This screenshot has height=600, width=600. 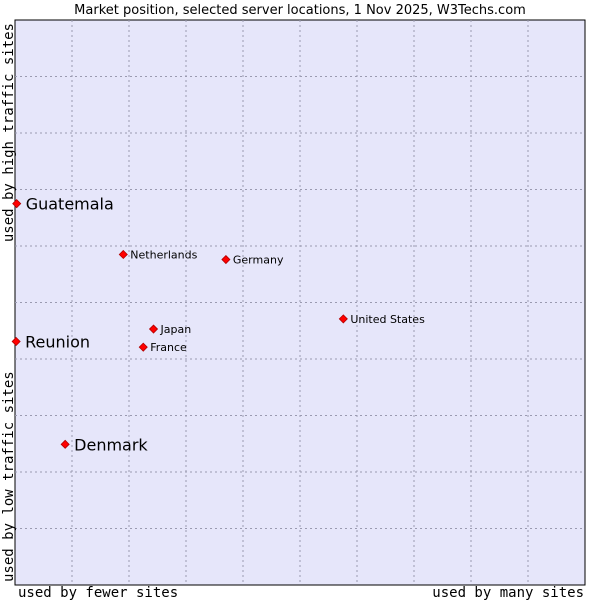 What do you see at coordinates (168, 347) in the screenshot?
I see `point-label-france: France` at bounding box center [168, 347].